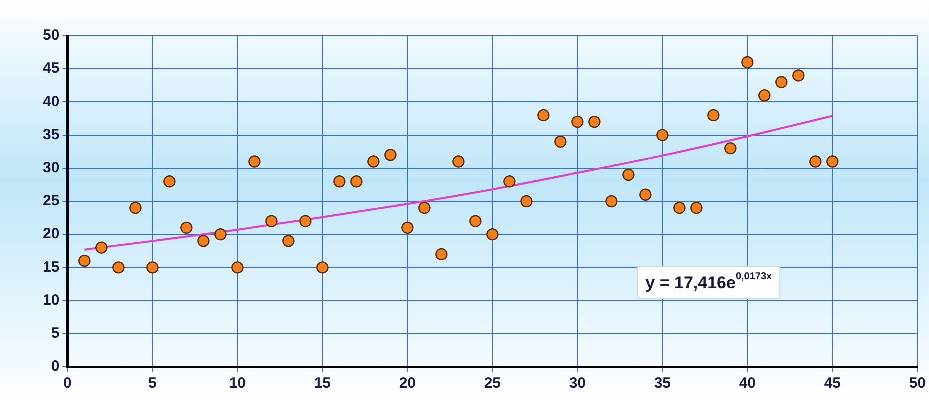 The height and width of the screenshot is (400, 929). I want to click on y-tick-label: 50, so click(51, 35).